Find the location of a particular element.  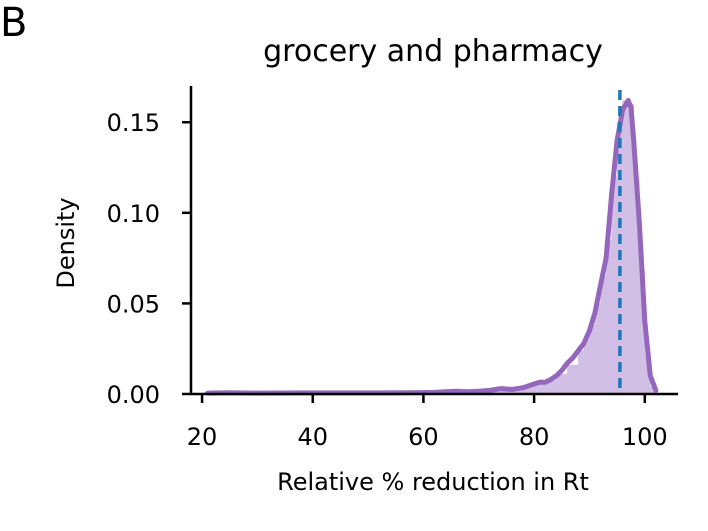

x-axis-ticks: 20 40 60 80 100 is located at coordinates (427, 422).